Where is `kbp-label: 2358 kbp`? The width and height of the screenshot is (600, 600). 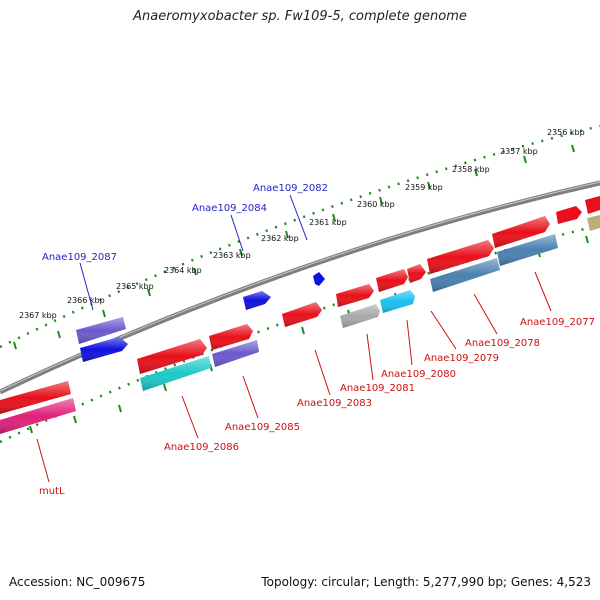 kbp-label: 2358 kbp is located at coordinates (471, 169).